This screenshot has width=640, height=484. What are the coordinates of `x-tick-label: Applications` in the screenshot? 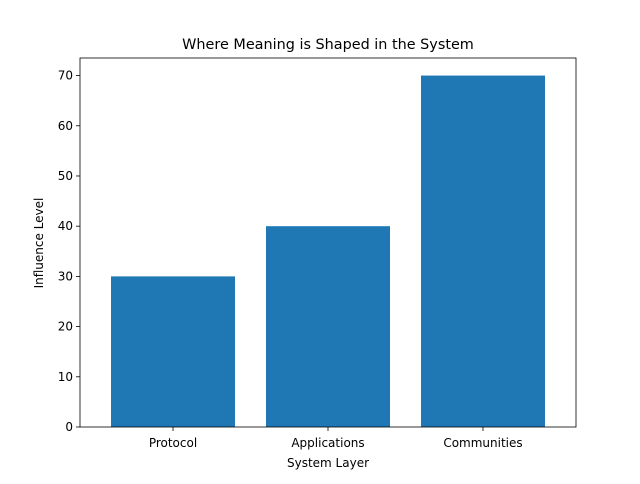 It's located at (327, 443).